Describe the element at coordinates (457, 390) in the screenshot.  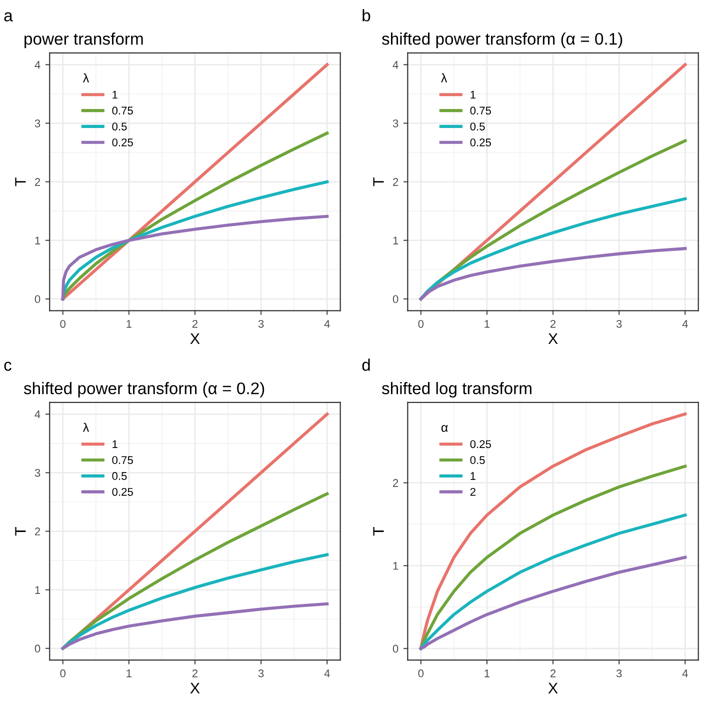
I see `chart-title: shifted log transform` at that location.